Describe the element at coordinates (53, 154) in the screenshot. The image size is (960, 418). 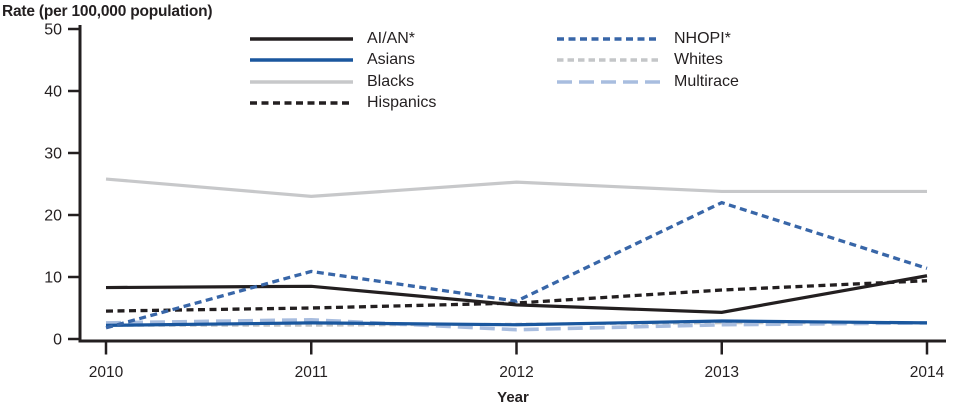
I see `y-tick-label: 30` at that location.